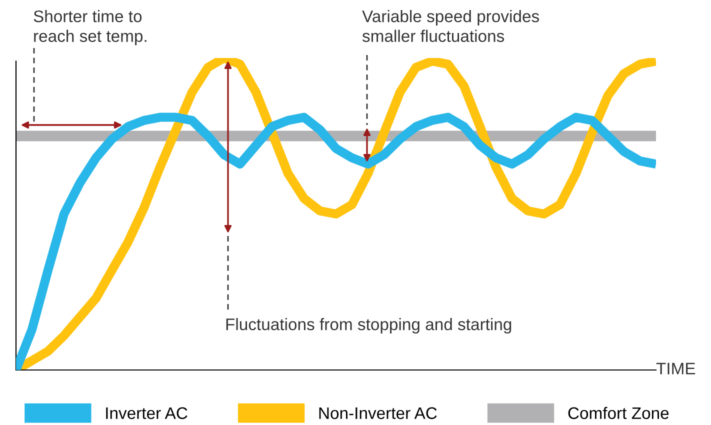 The height and width of the screenshot is (425, 711). What do you see at coordinates (676, 368) in the screenshot?
I see `x-axis-title: TIME` at bounding box center [676, 368].